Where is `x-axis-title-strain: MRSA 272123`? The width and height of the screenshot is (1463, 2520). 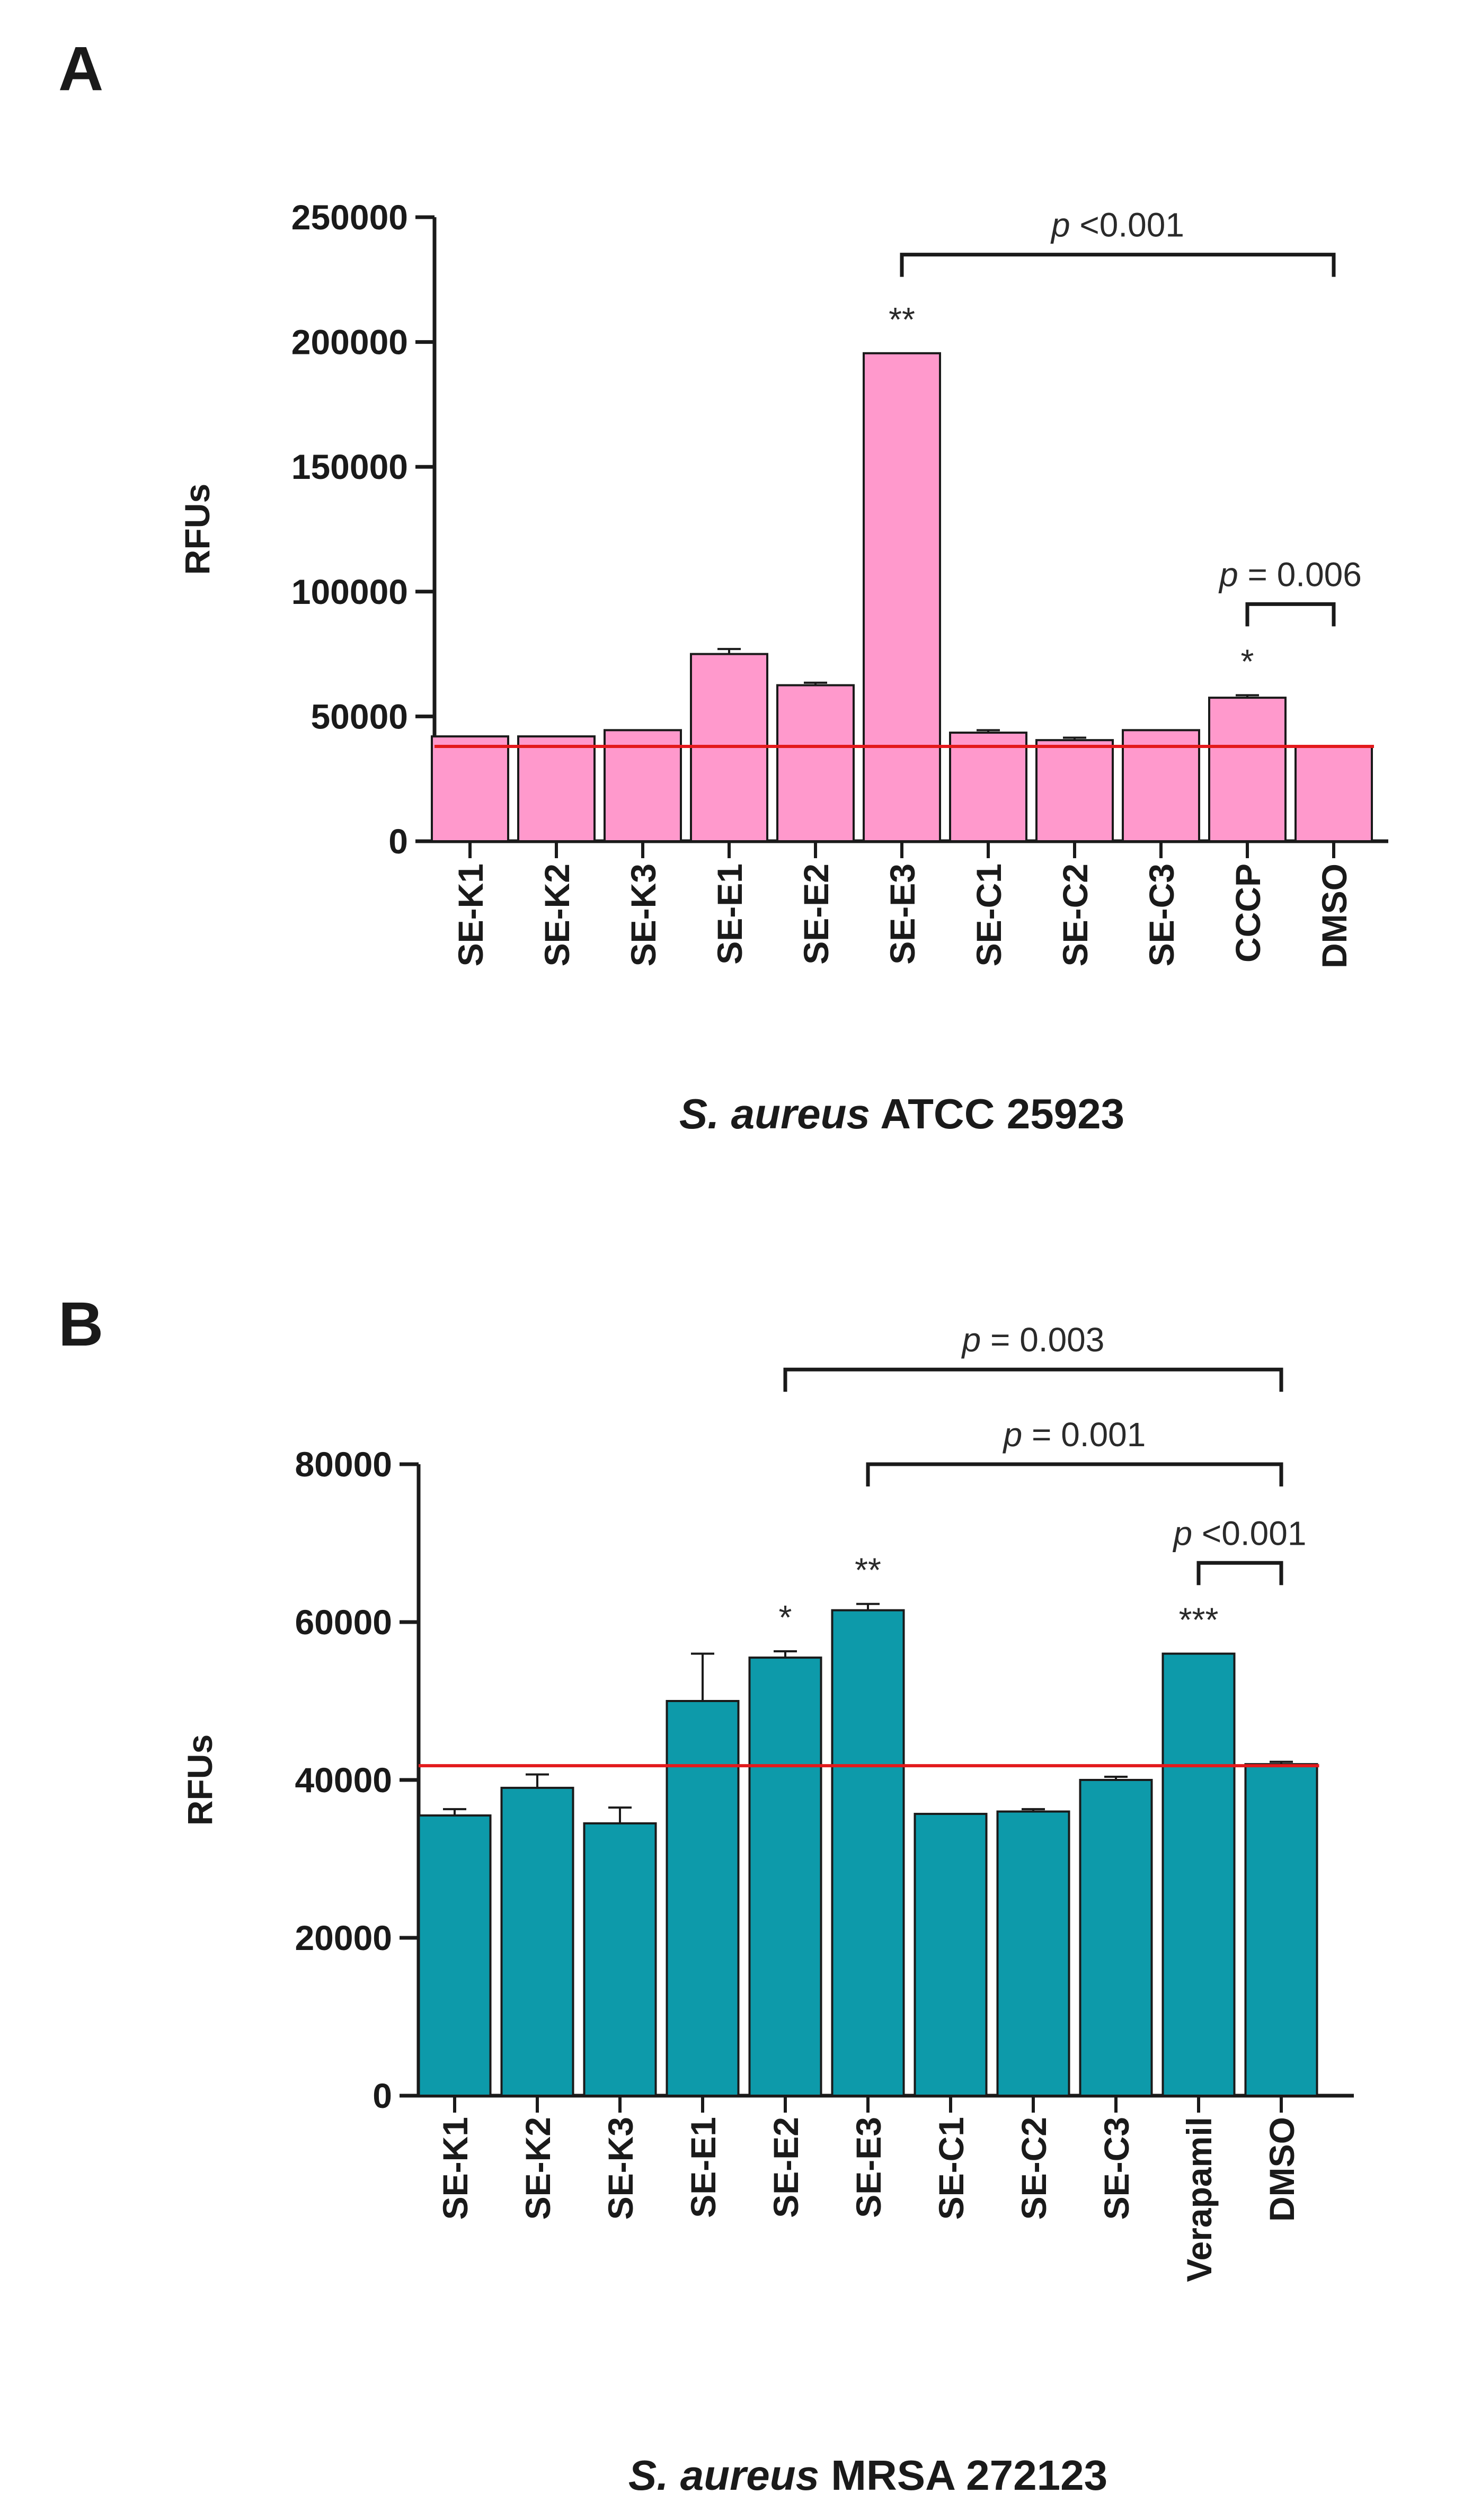 x-axis-title-strain: MRSA 272123 is located at coordinates (963, 2475).